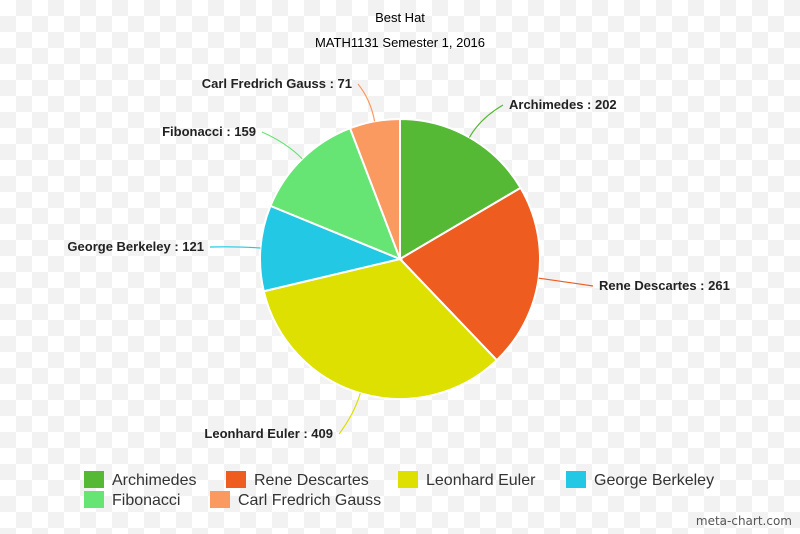 This screenshot has height=534, width=800. Describe the element at coordinates (154, 480) in the screenshot. I see `legend-label-archimedes: Archimedes` at that location.